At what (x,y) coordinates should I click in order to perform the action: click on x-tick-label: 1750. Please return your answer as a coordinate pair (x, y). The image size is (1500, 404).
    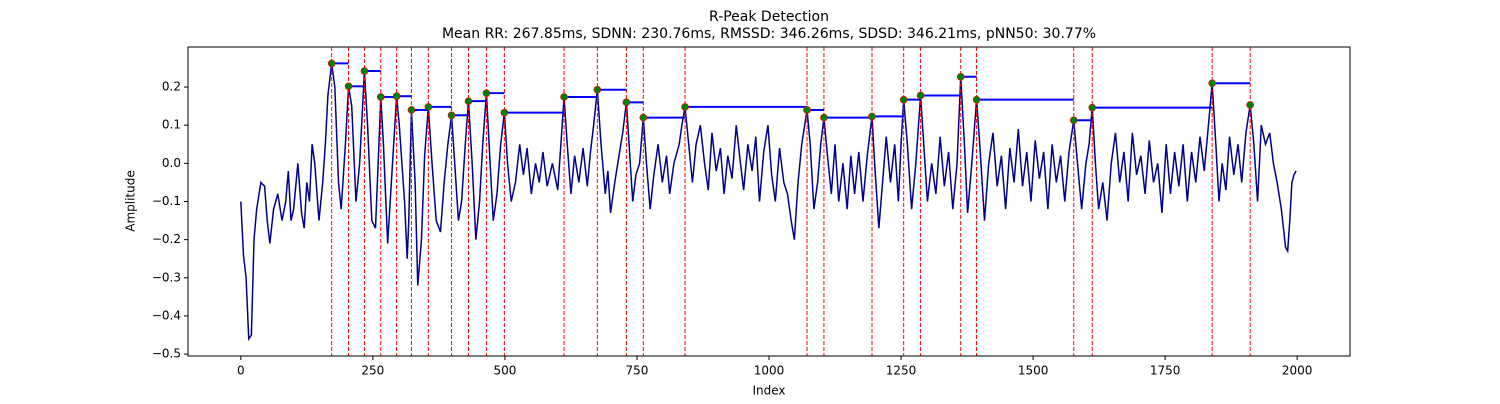
    Looking at the image, I should click on (1165, 371).